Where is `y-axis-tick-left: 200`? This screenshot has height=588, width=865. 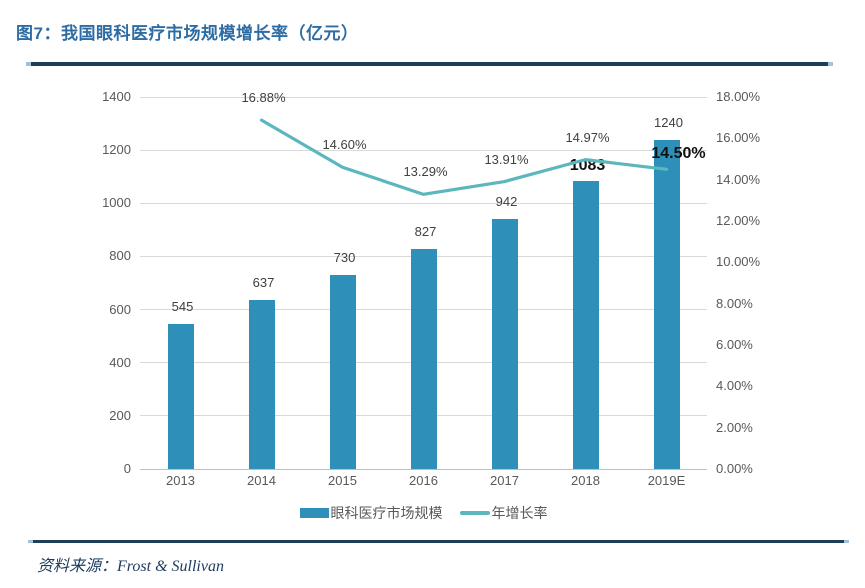
y-axis-tick-left: 200 is located at coordinates (120, 415).